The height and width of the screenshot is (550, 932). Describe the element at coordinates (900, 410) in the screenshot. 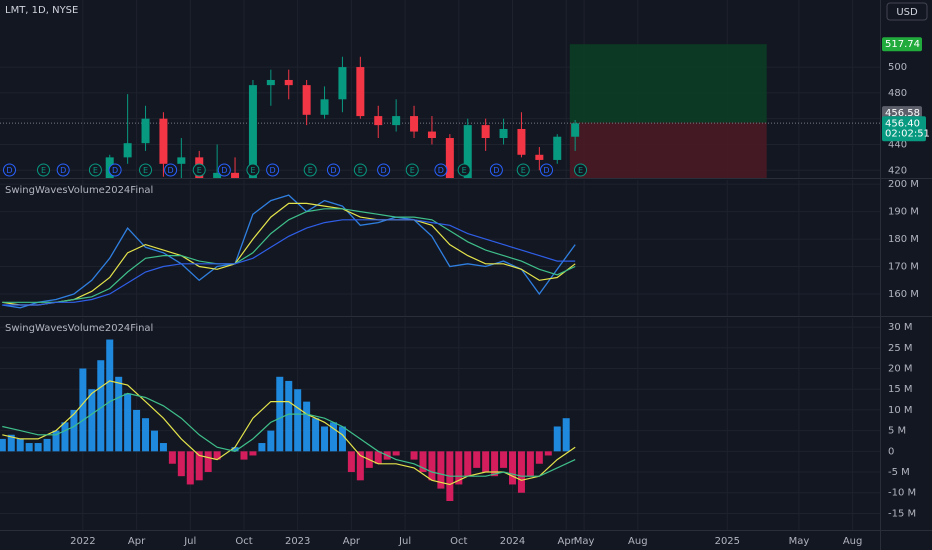

I see `y-tick-label: 10 M` at that location.